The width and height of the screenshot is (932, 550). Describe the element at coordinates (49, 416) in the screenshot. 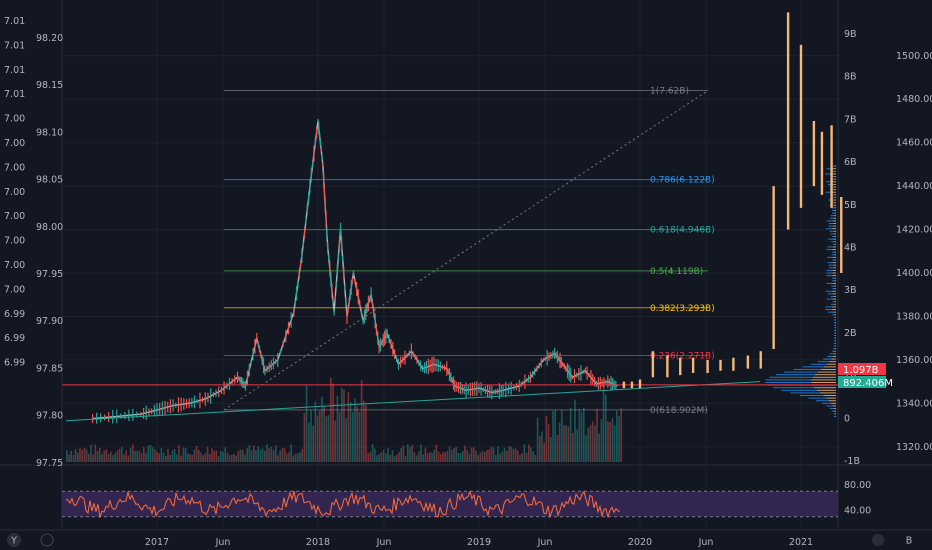

I see `left-inner-tick: 97.80` at that location.